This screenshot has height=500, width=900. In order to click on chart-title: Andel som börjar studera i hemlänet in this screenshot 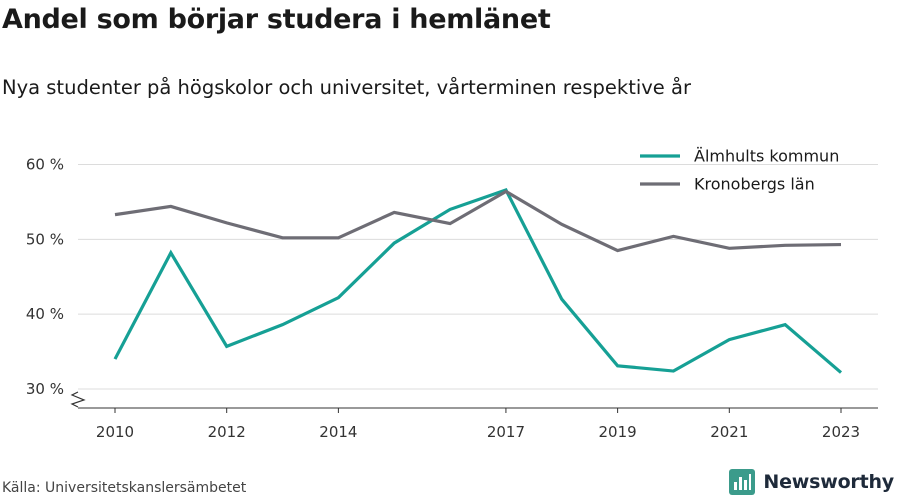, I will do `click(276, 19)`.